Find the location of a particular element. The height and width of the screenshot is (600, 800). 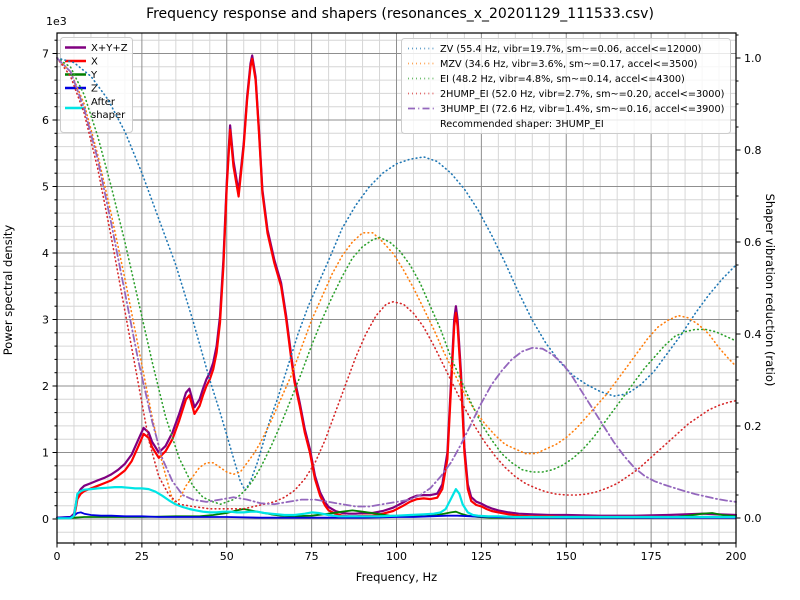

tick-label: 50 is located at coordinates (227, 556).